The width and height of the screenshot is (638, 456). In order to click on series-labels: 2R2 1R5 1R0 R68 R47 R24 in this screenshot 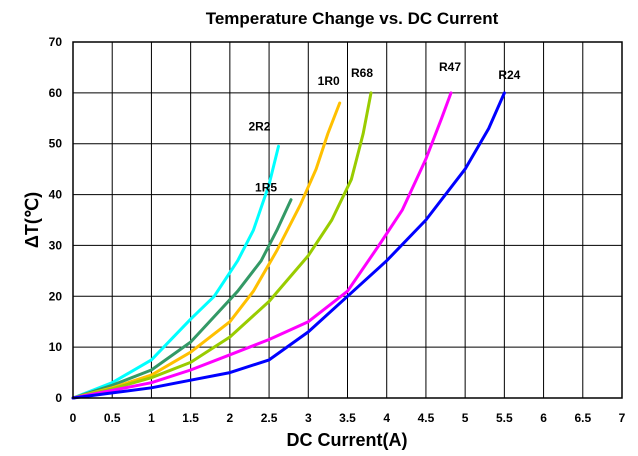, I will do `click(384, 127)`.